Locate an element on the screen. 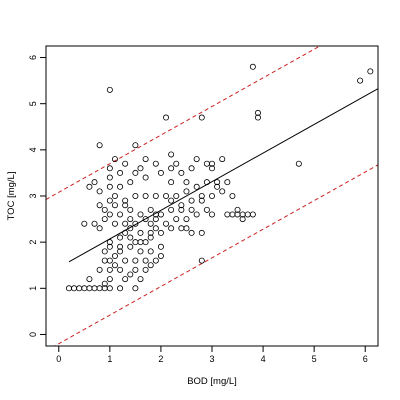  x-tick-label: 0 is located at coordinates (58, 359).